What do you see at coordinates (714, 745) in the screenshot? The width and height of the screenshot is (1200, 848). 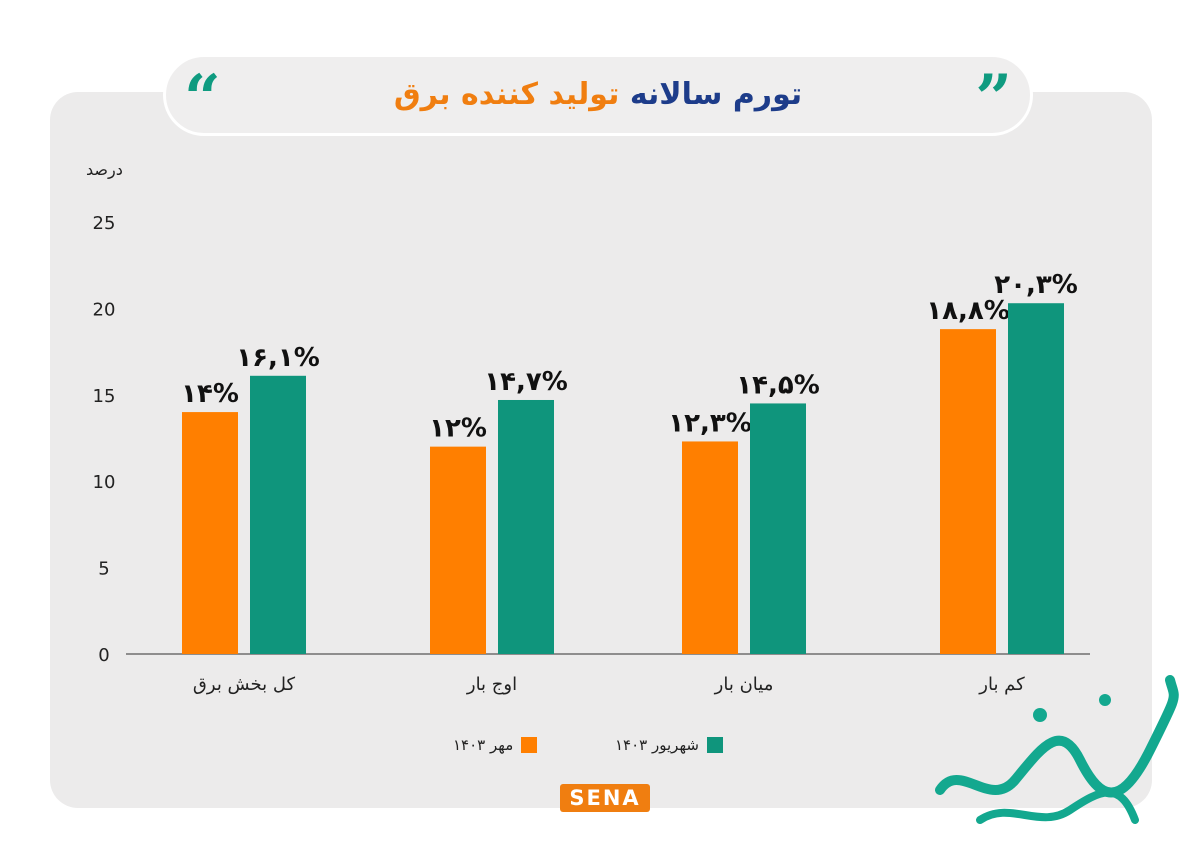 I see `legend-swatch-shahrivar` at bounding box center [714, 745].